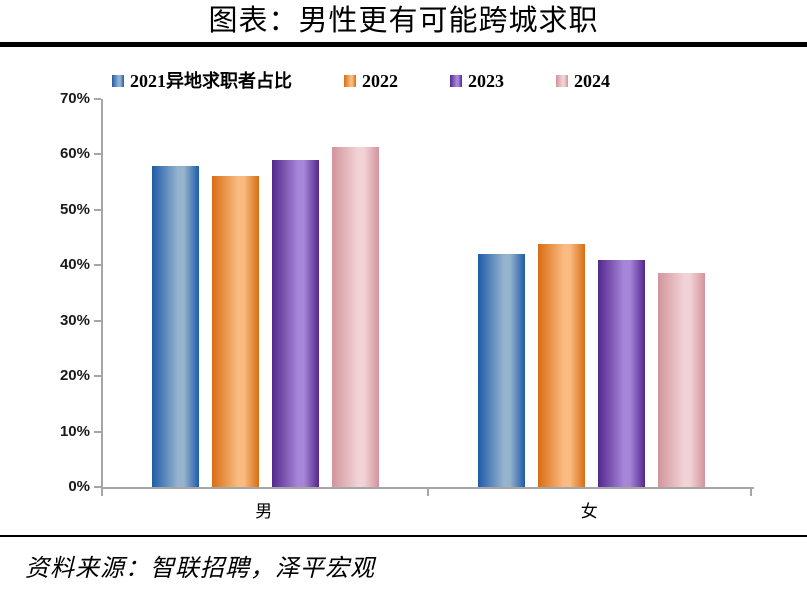 The image size is (807, 594). I want to click on legend-item-2022: 2022, so click(371, 81).